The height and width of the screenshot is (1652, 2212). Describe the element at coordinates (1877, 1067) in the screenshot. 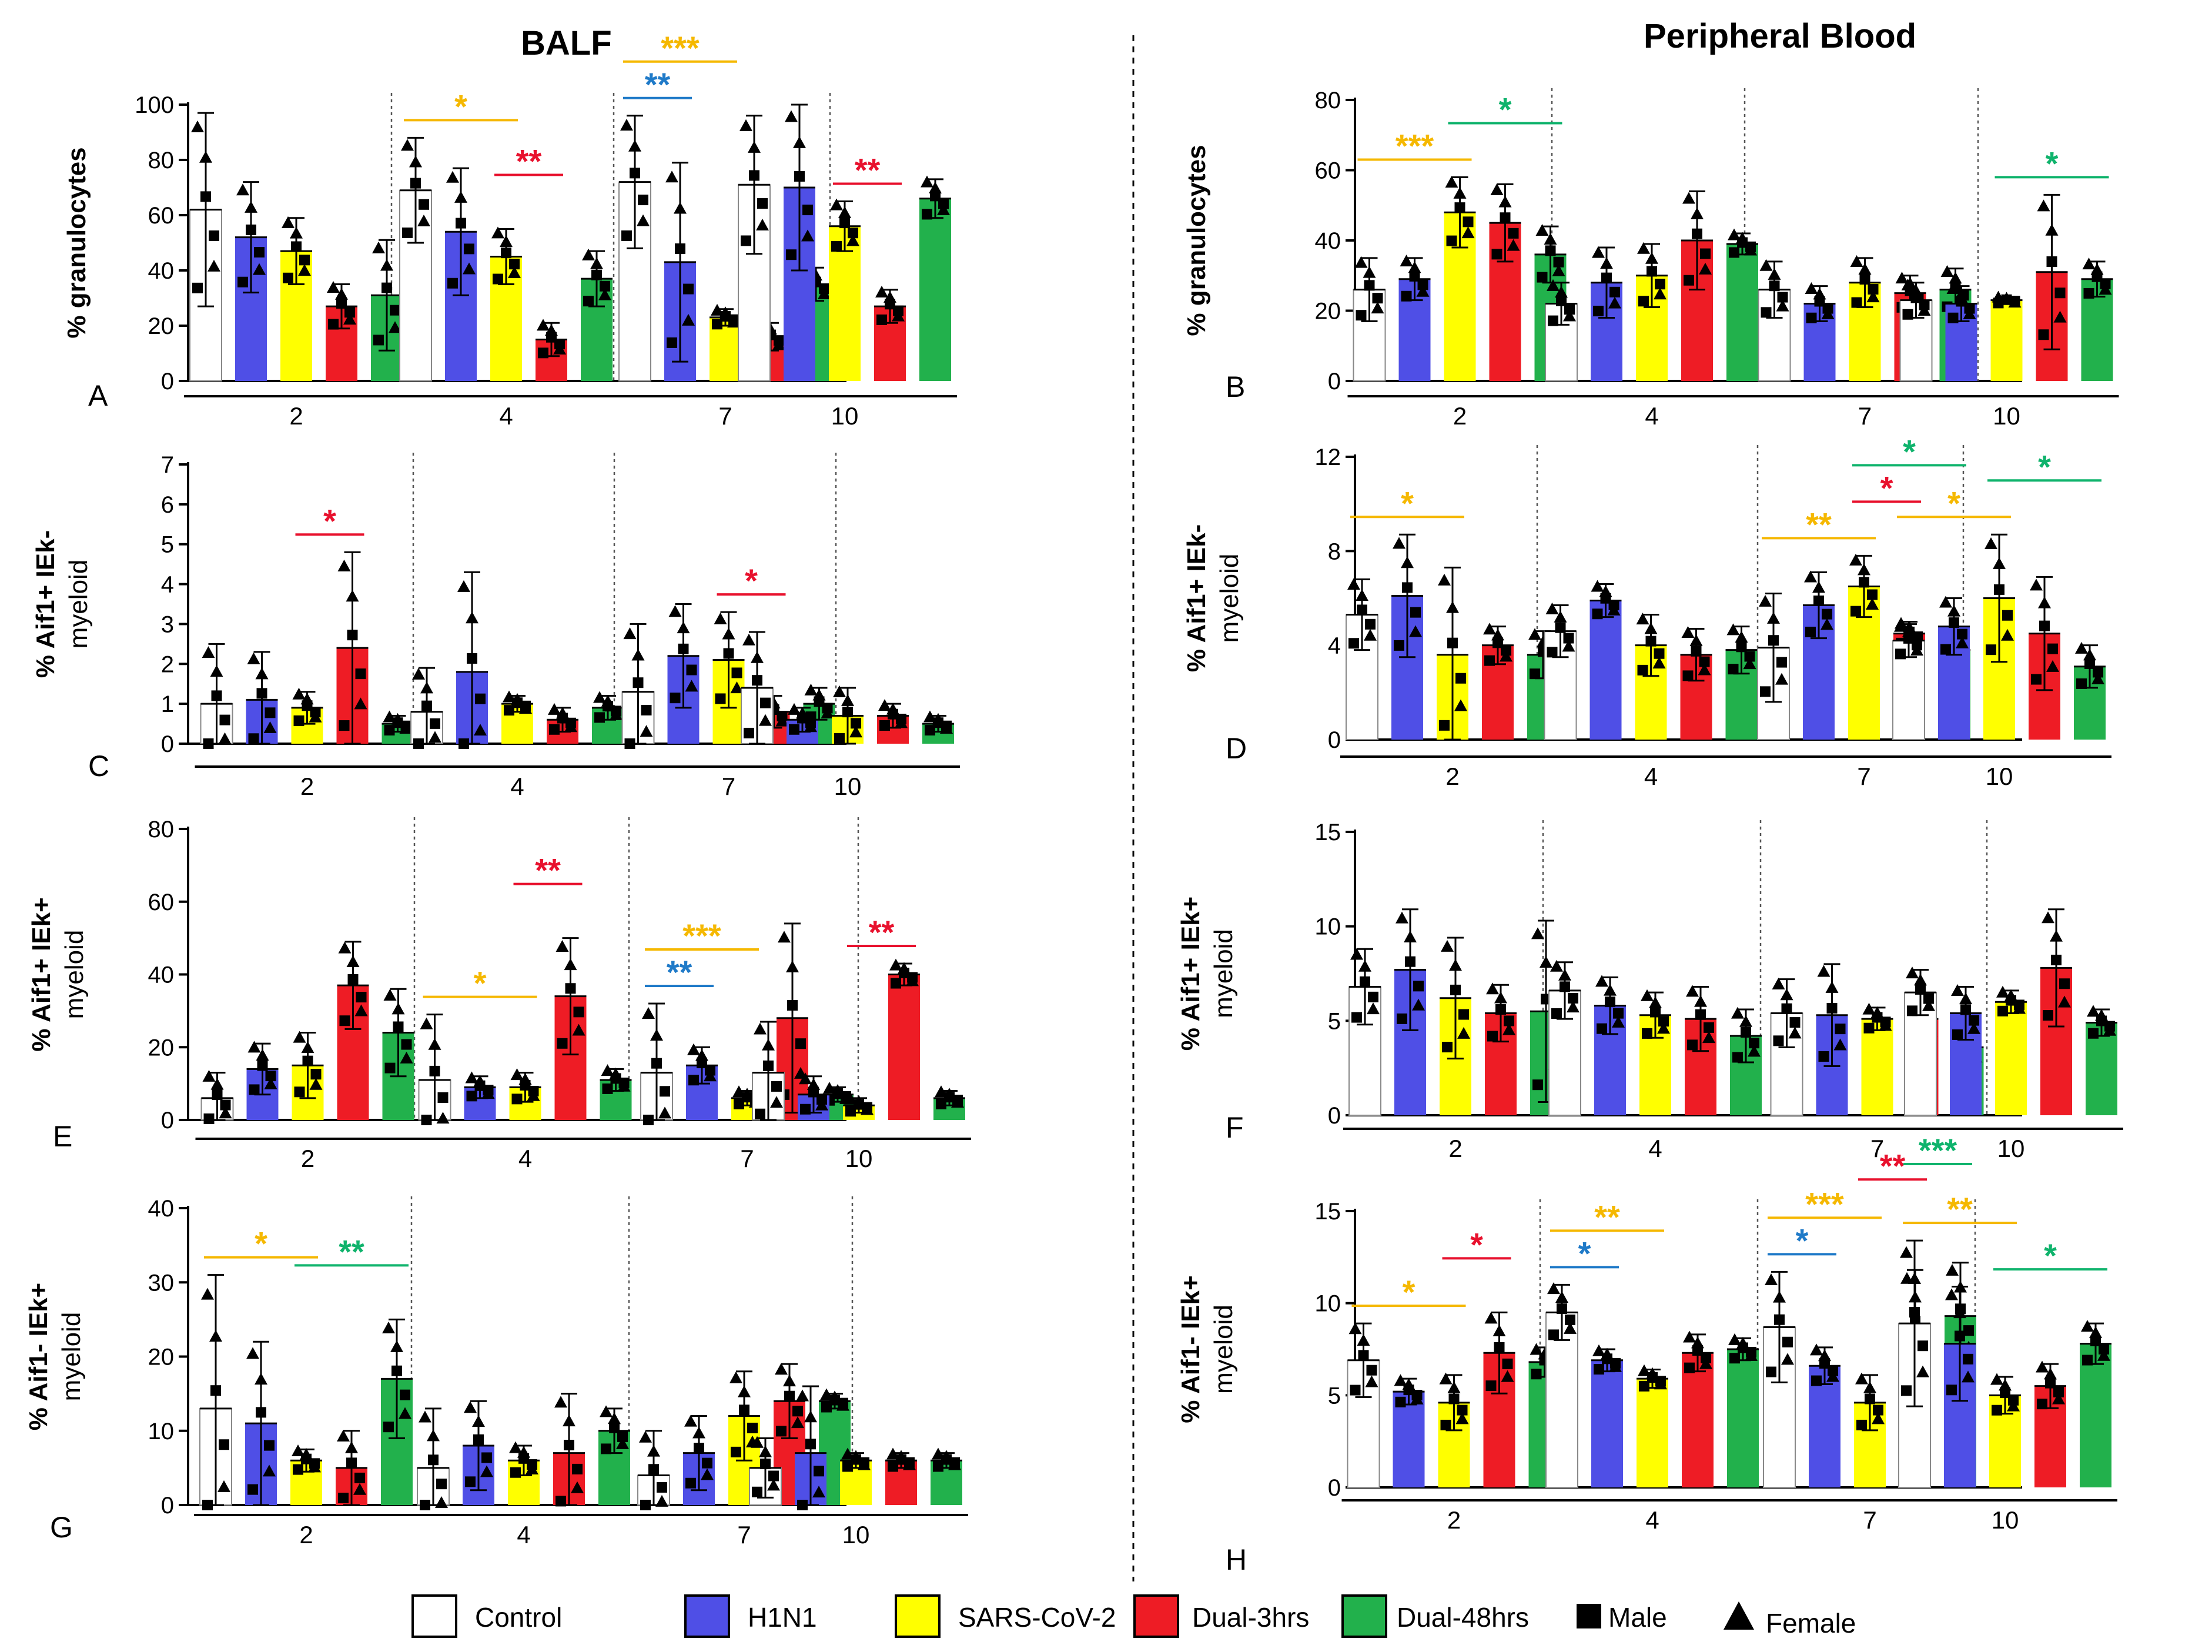

I see `bar-f-sars-cov-2-day7` at that location.